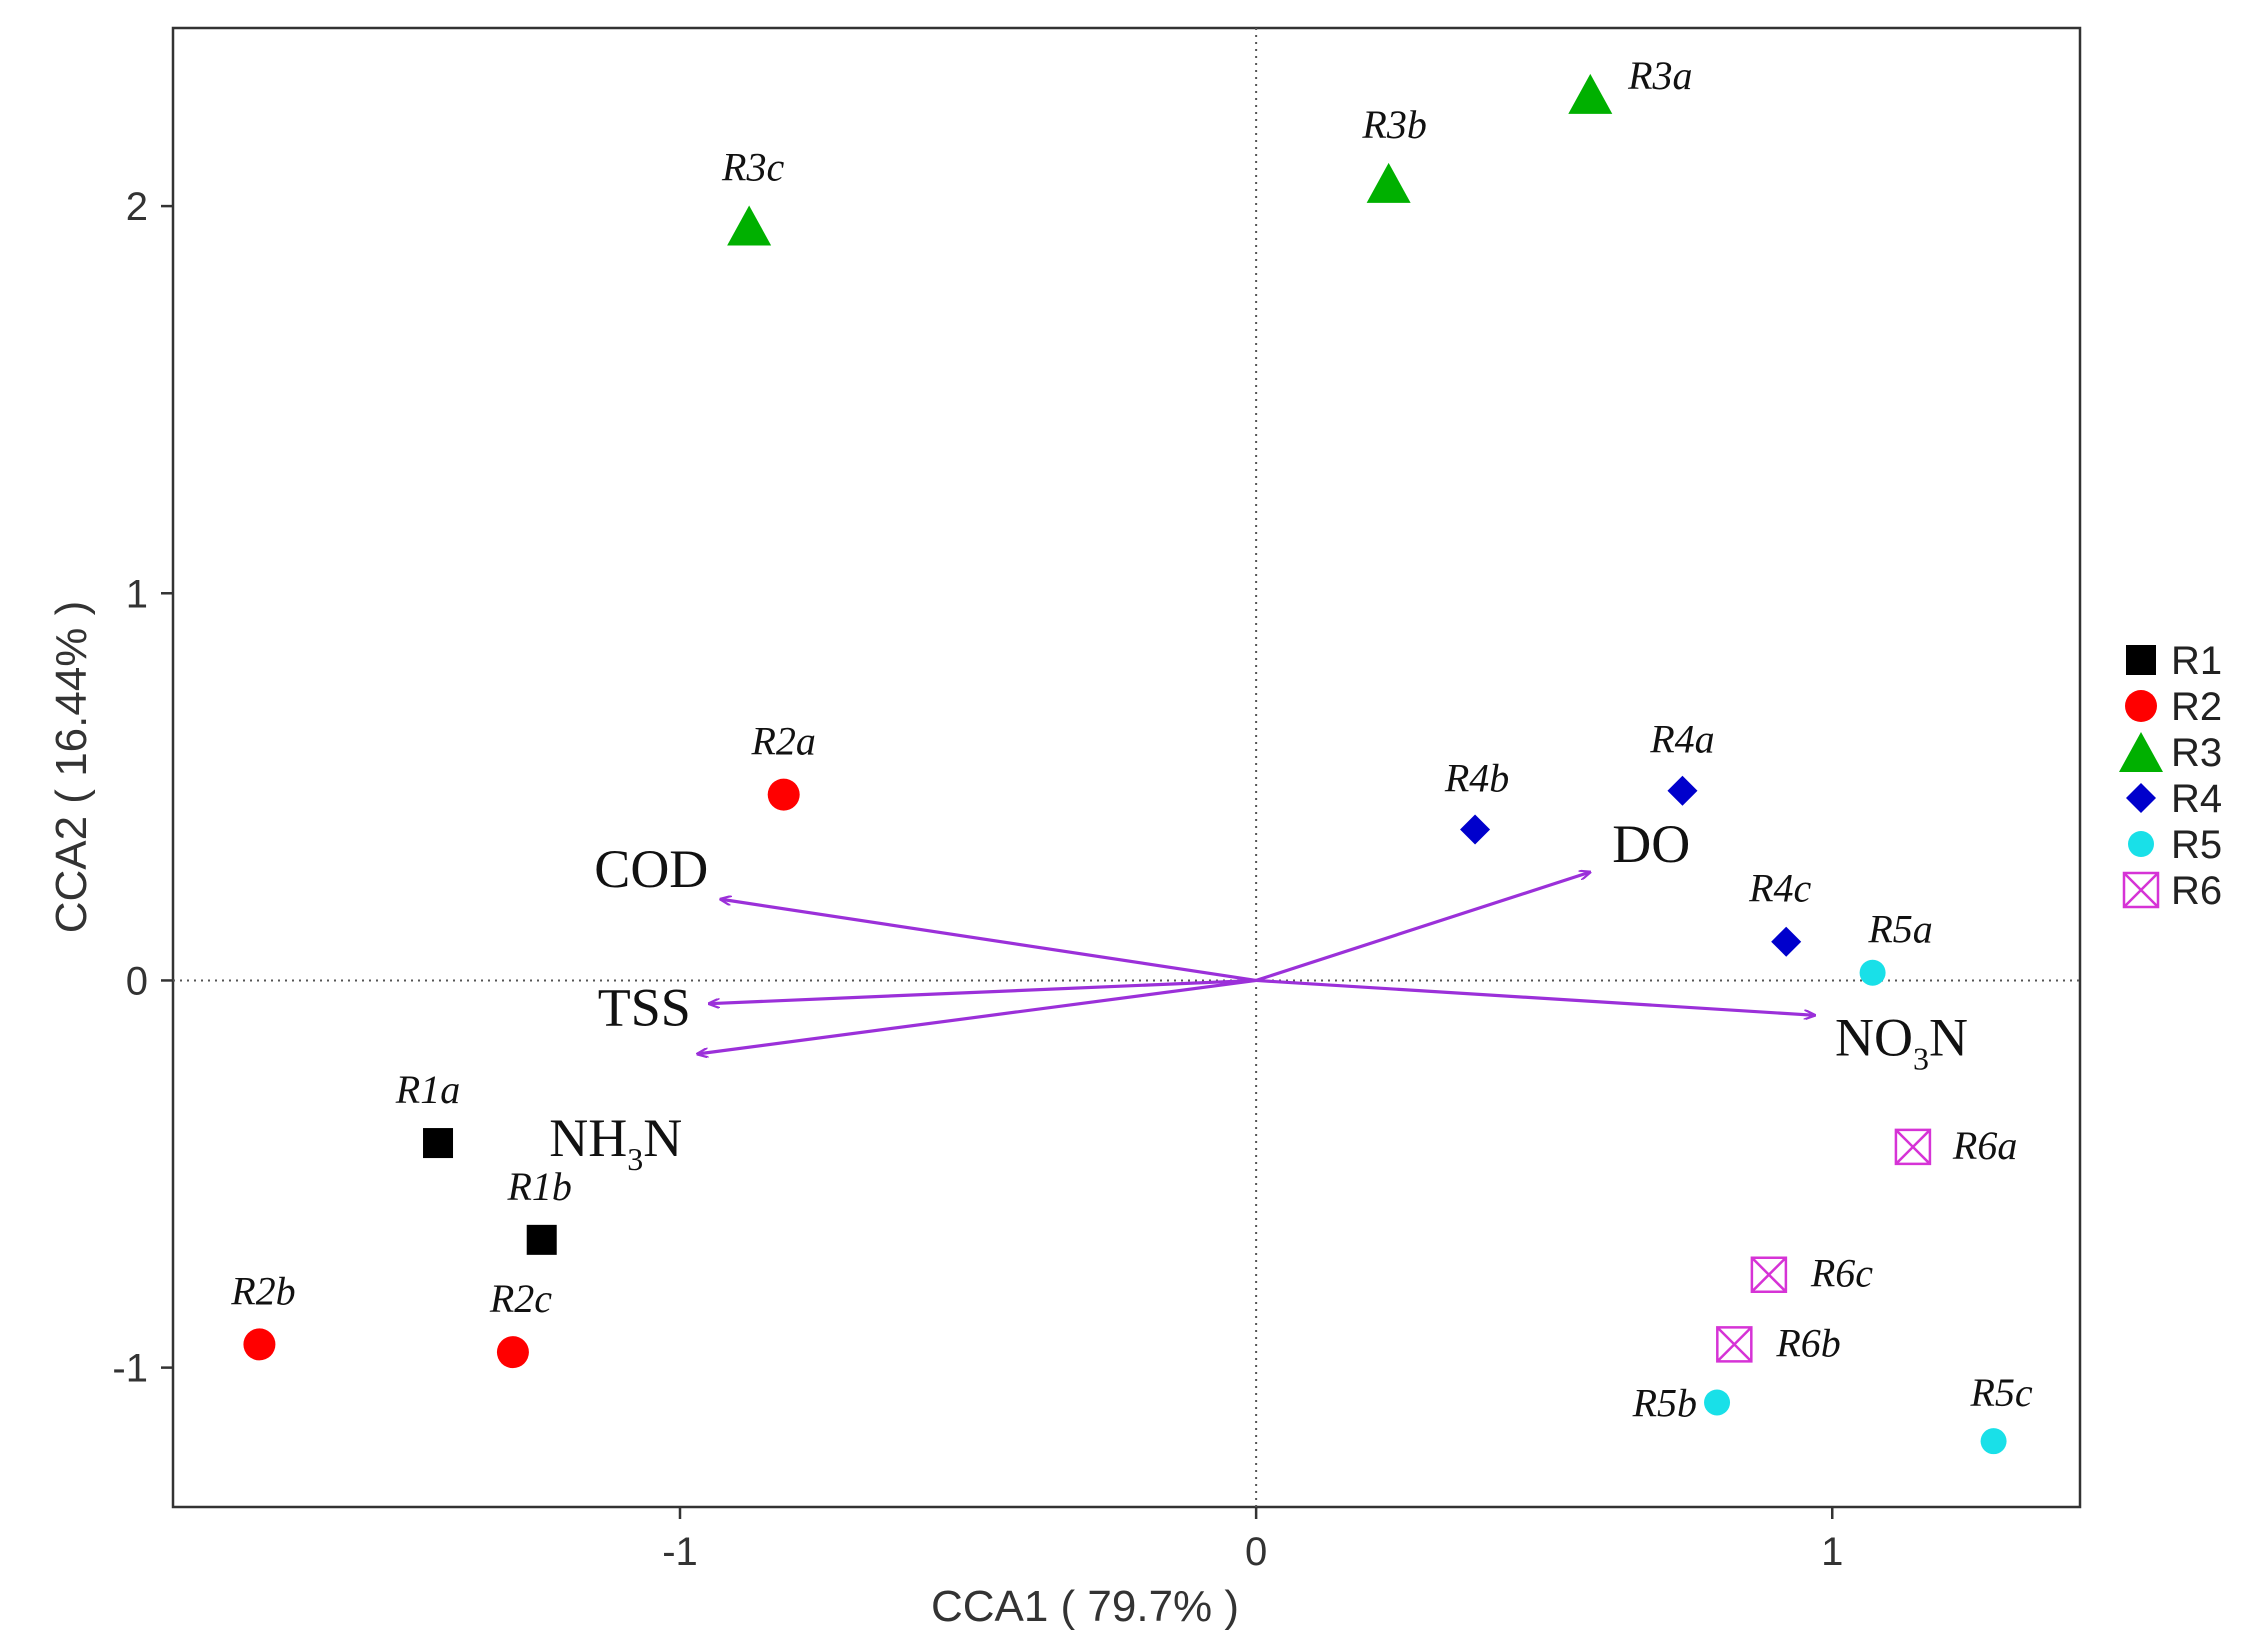  Describe the element at coordinates (1913, 1147) in the screenshot. I see `point-r6a` at that location.